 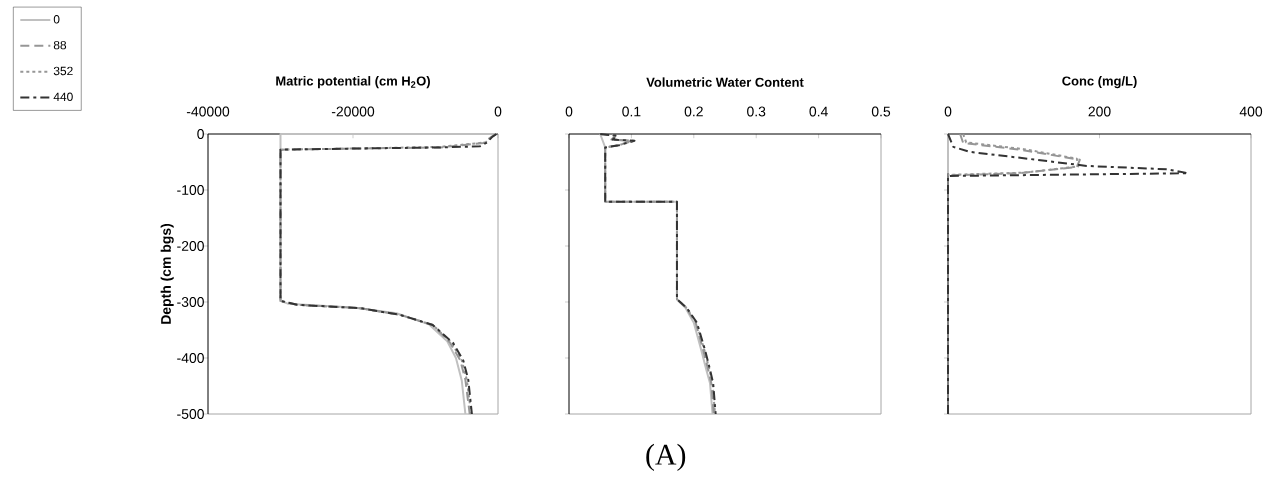 I want to click on y-tick-label: -300, so click(x=190, y=302).